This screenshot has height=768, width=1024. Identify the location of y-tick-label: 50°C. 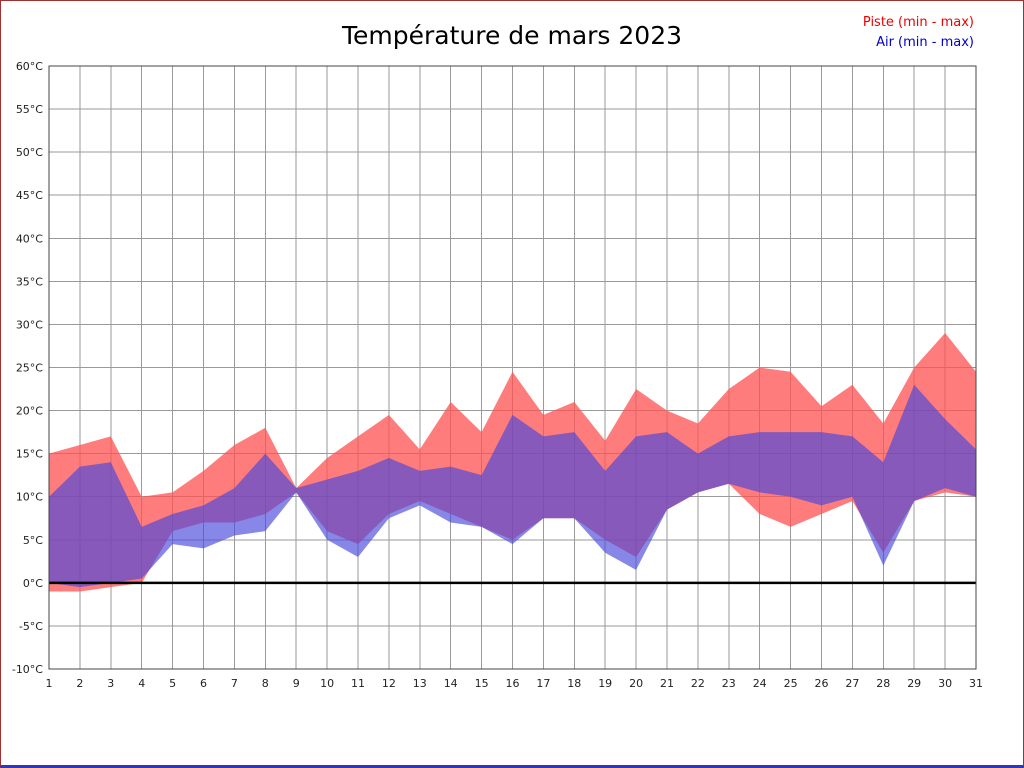
(29, 152).